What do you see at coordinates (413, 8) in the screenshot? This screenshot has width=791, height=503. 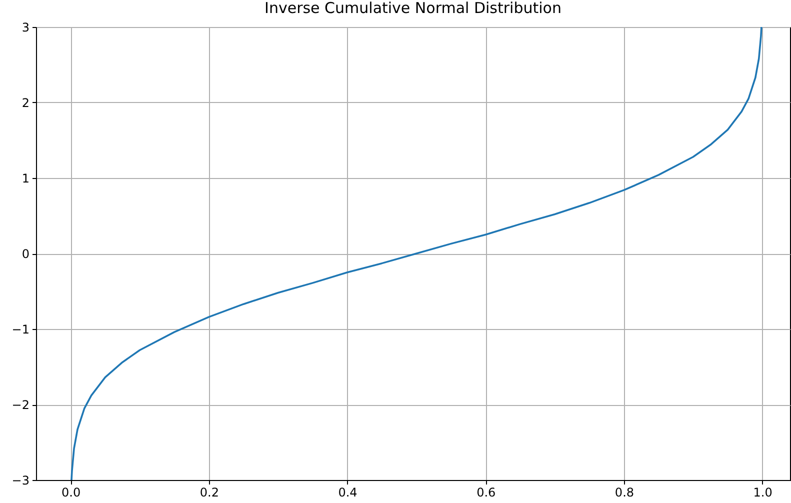 I see `chart-title: Inverse Cumulative Normal Distribution` at bounding box center [413, 8].